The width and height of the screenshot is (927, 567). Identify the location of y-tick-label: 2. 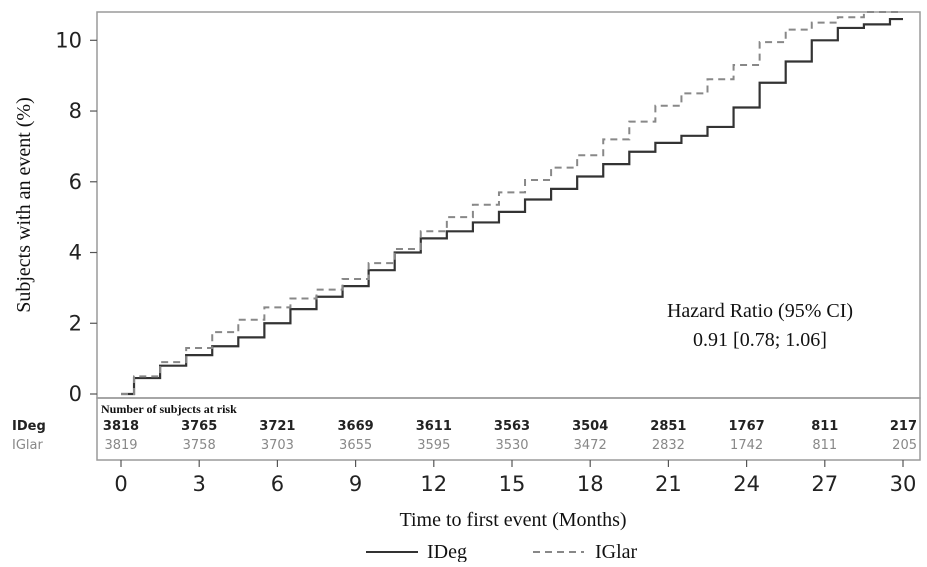
(75, 323).